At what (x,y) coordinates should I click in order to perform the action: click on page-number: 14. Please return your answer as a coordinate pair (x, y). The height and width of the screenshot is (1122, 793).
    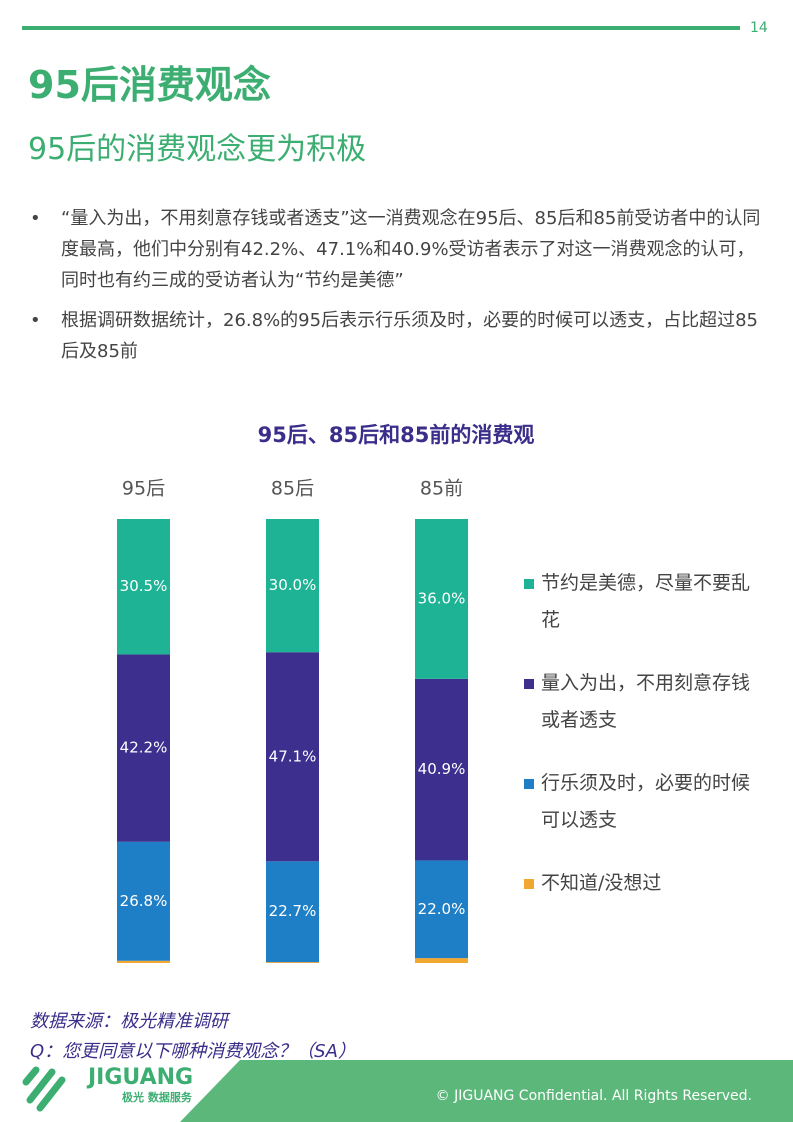
    Looking at the image, I should click on (759, 28).